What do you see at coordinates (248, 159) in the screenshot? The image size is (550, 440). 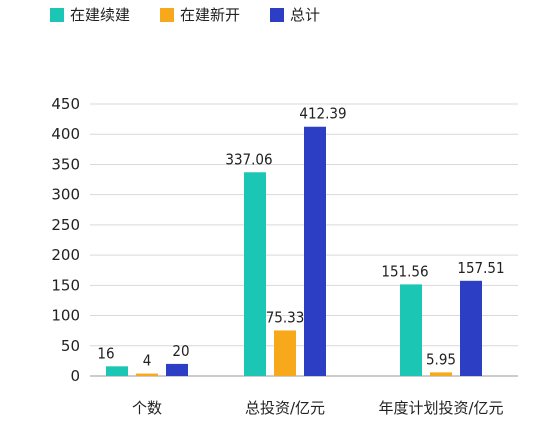 I see `data-label-2-series-1: 337.06` at bounding box center [248, 159].